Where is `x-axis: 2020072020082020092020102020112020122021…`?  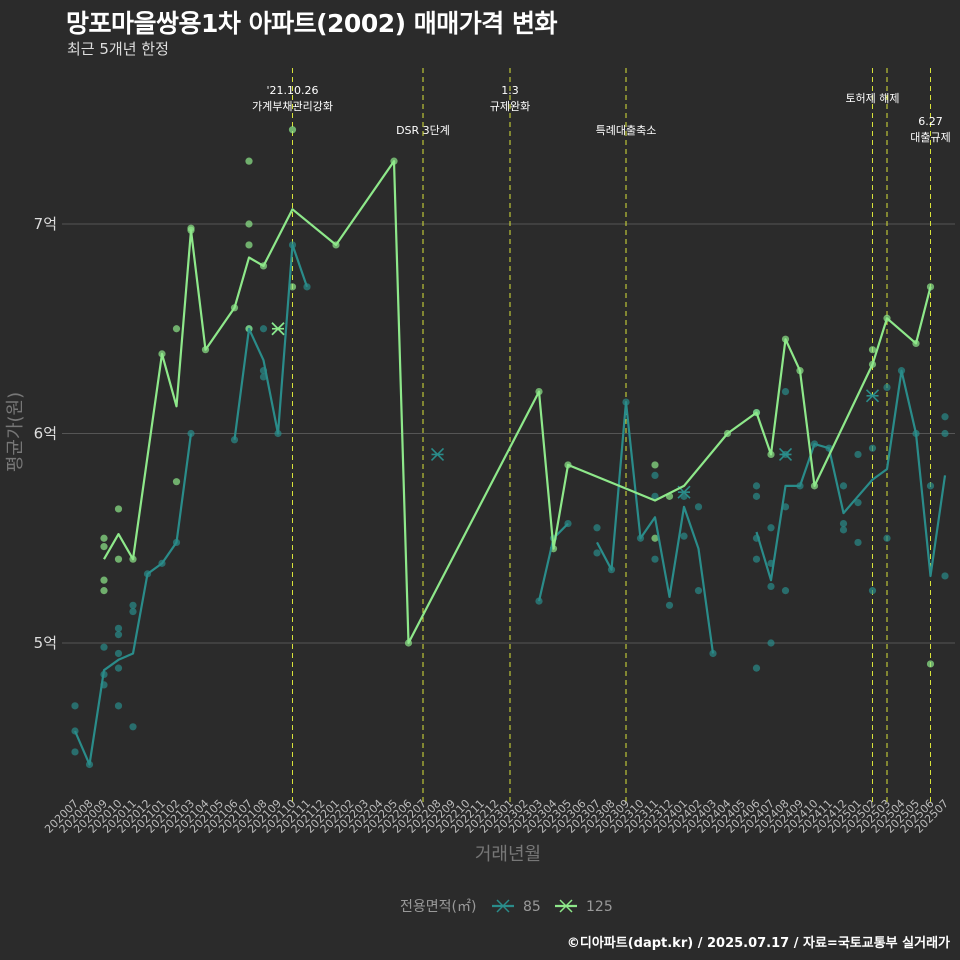 x-axis: 2020072020082020092020102020112020122021… is located at coordinates (496, 816).